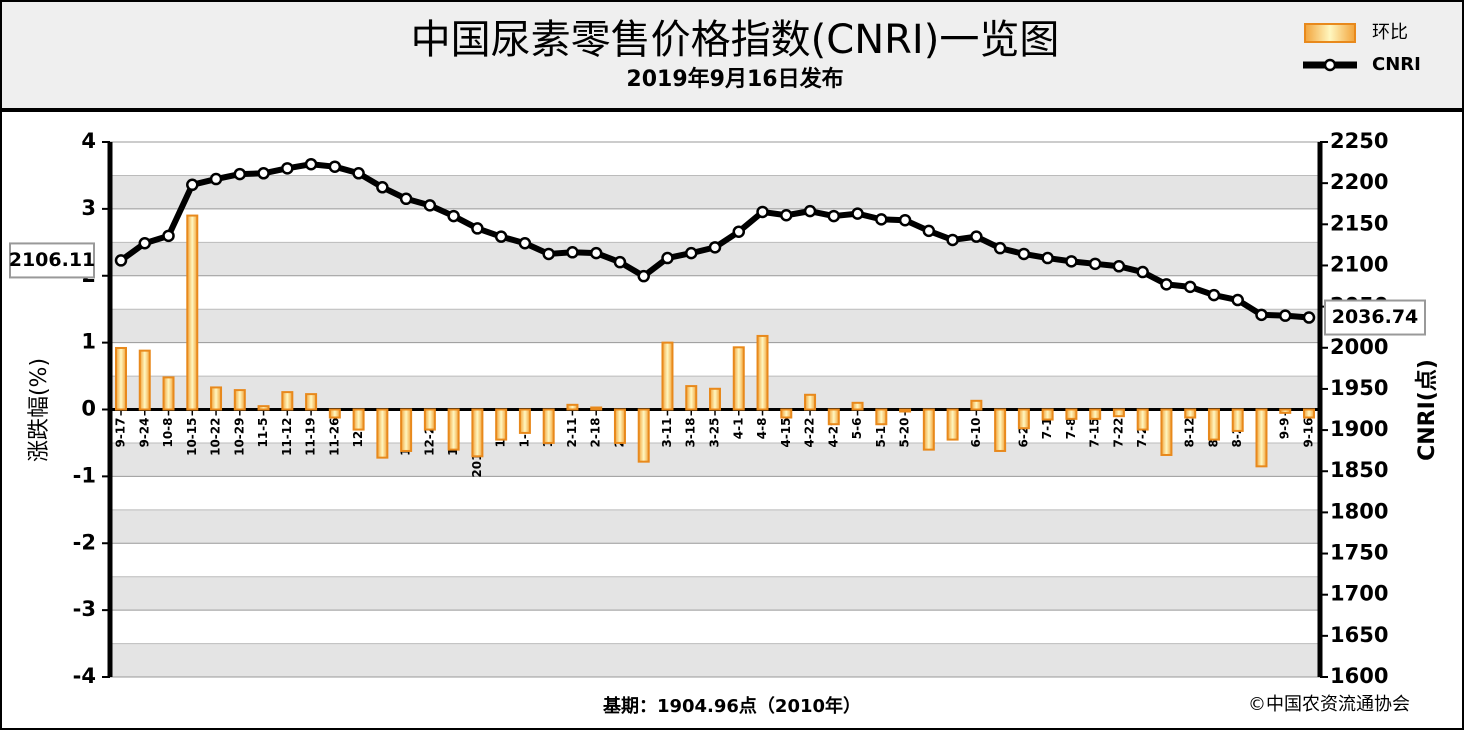 The height and width of the screenshot is (734, 1464). What do you see at coordinates (732, 56) in the screenshot?
I see `header-bg` at bounding box center [732, 56].